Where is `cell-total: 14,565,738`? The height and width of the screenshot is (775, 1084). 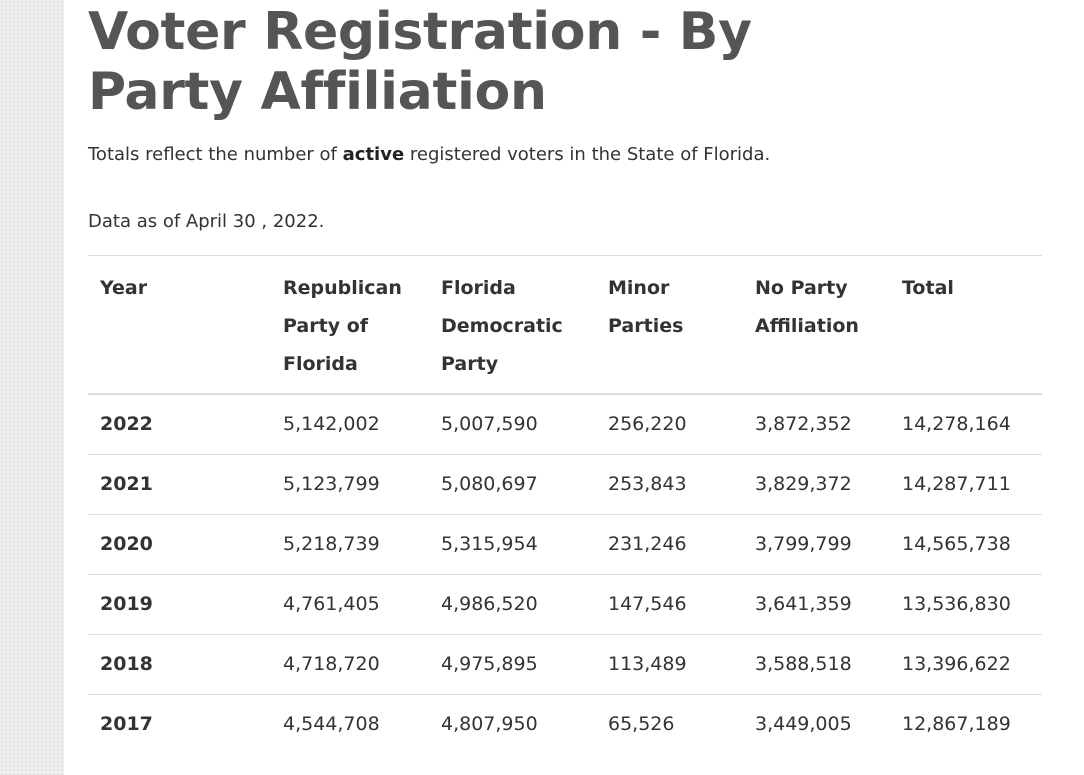 cell-total: 14,565,738 is located at coordinates (956, 544).